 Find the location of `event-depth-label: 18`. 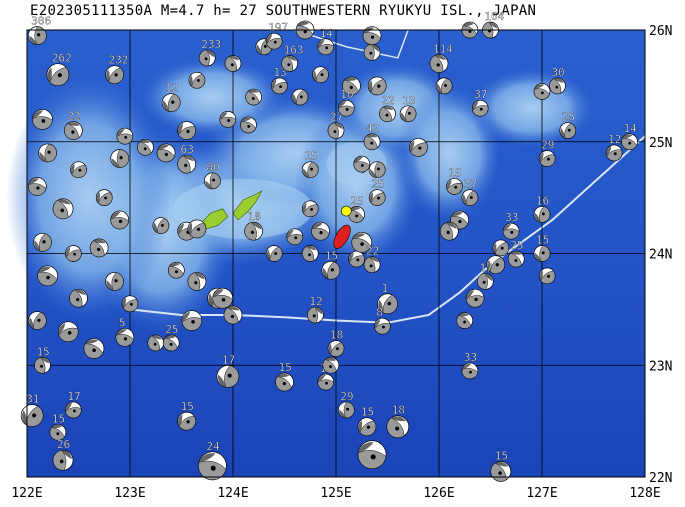

event-depth-label: 18 is located at coordinates (336, 334).